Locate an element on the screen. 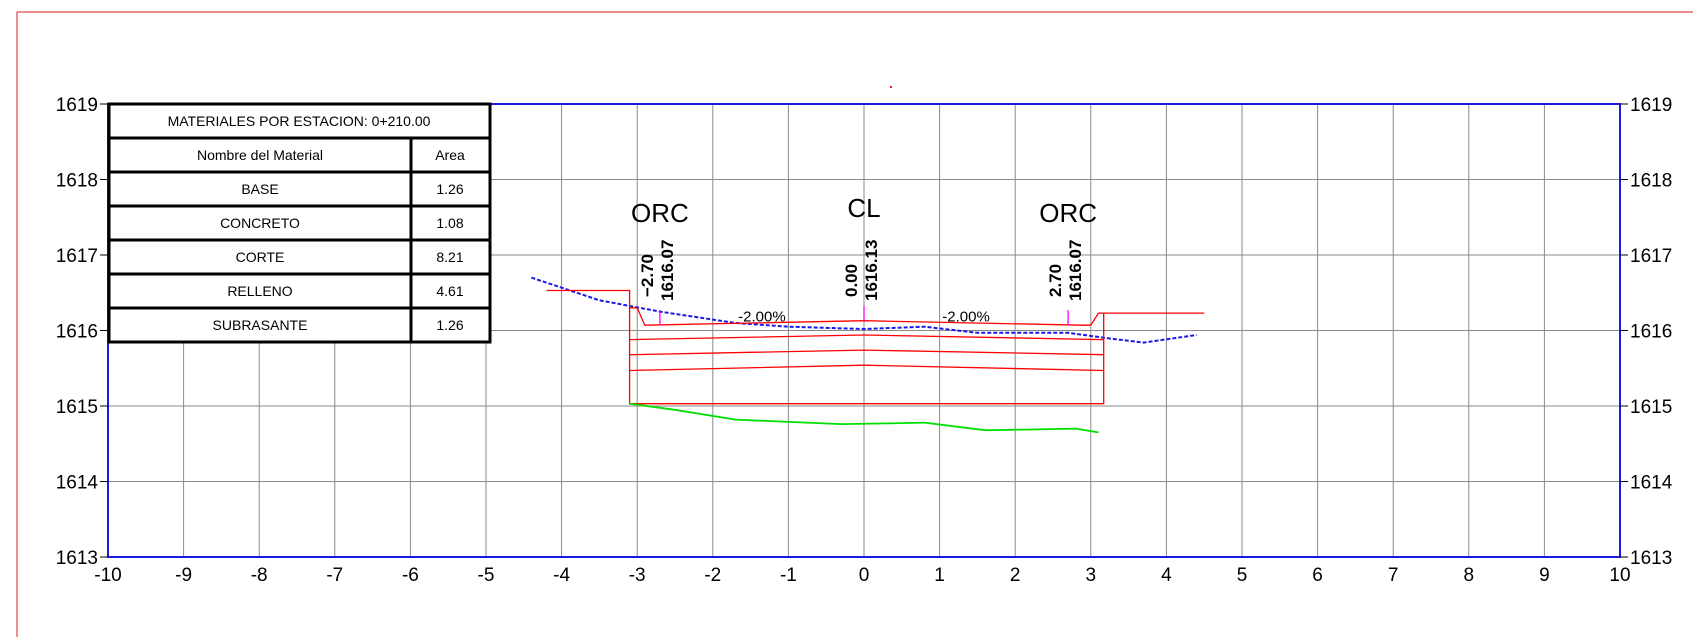 The image size is (1693, 637). elevation-label: 1616.13 is located at coordinates (871, 270).